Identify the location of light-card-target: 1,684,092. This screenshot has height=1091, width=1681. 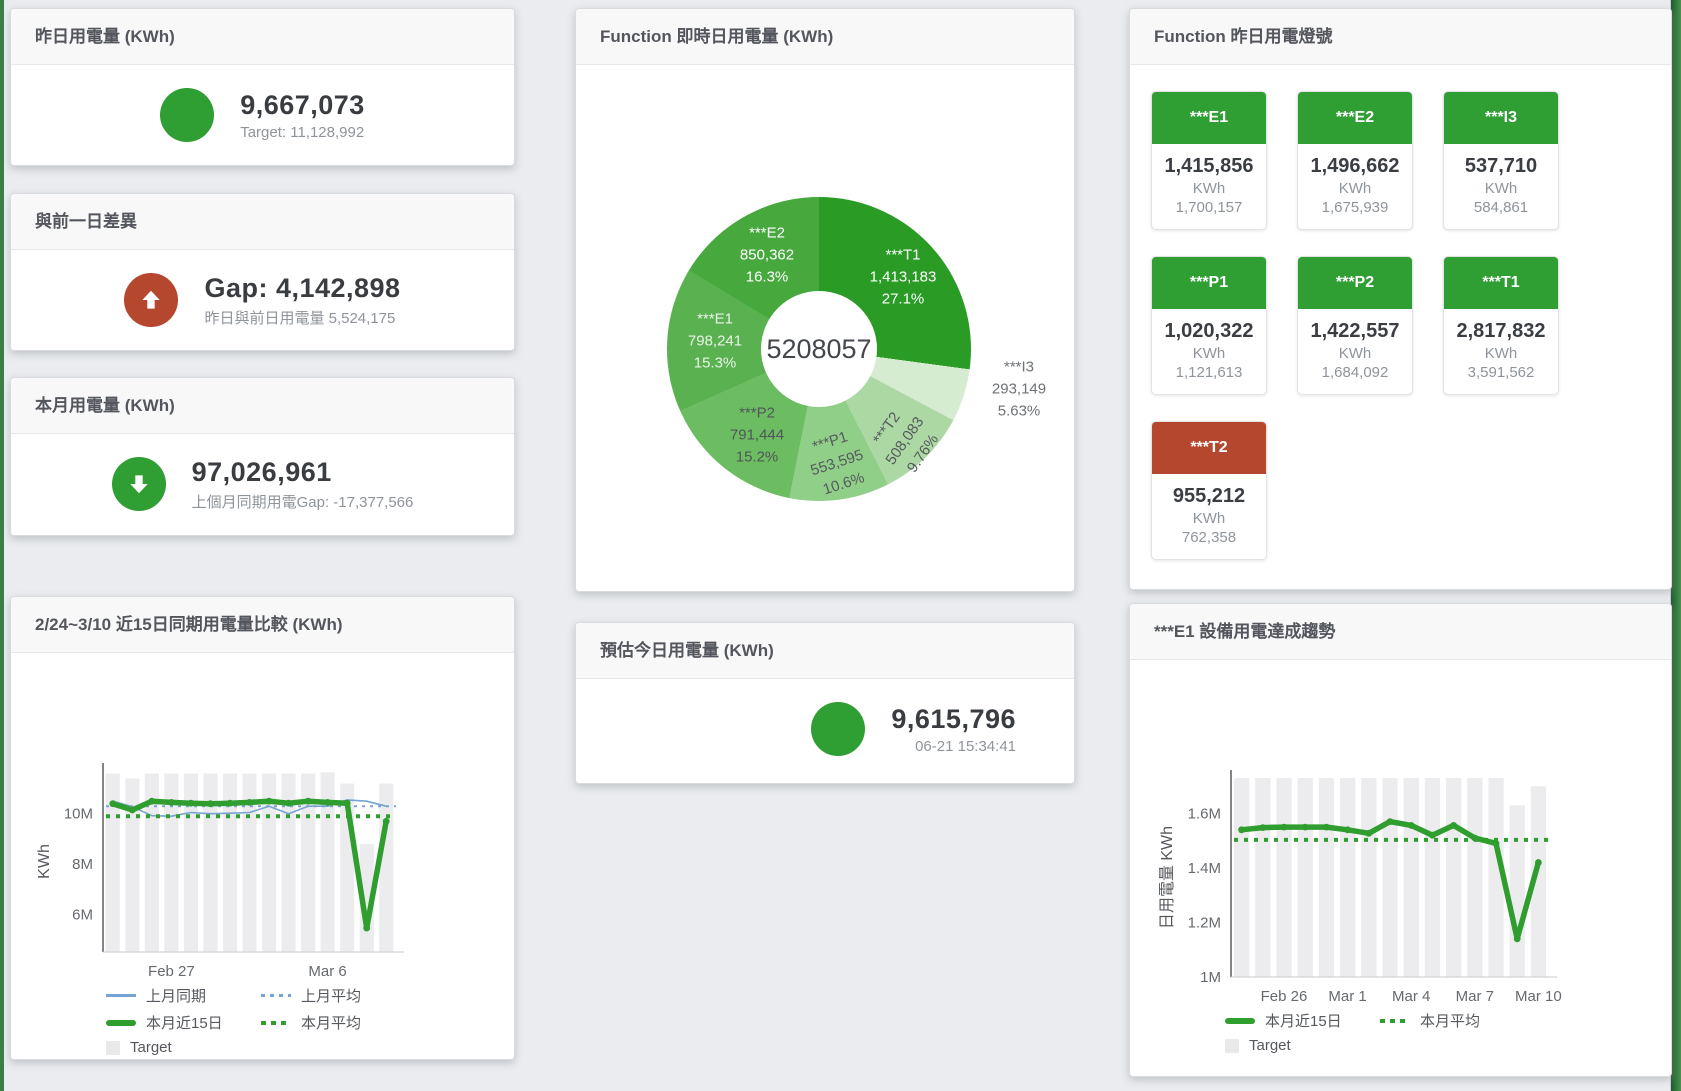
(1355, 372).